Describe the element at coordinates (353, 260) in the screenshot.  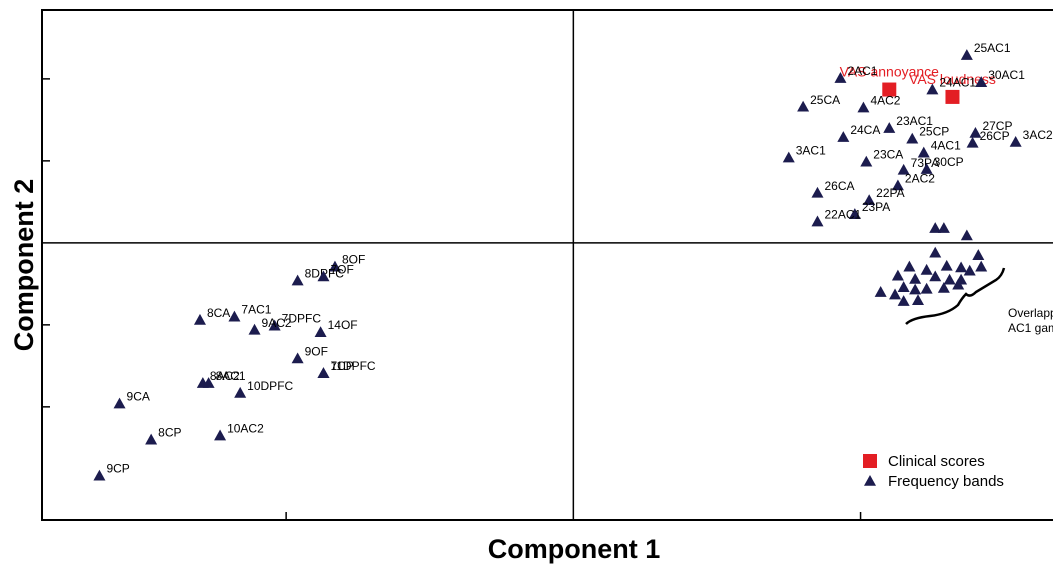
I see `point-label: 8OF` at that location.